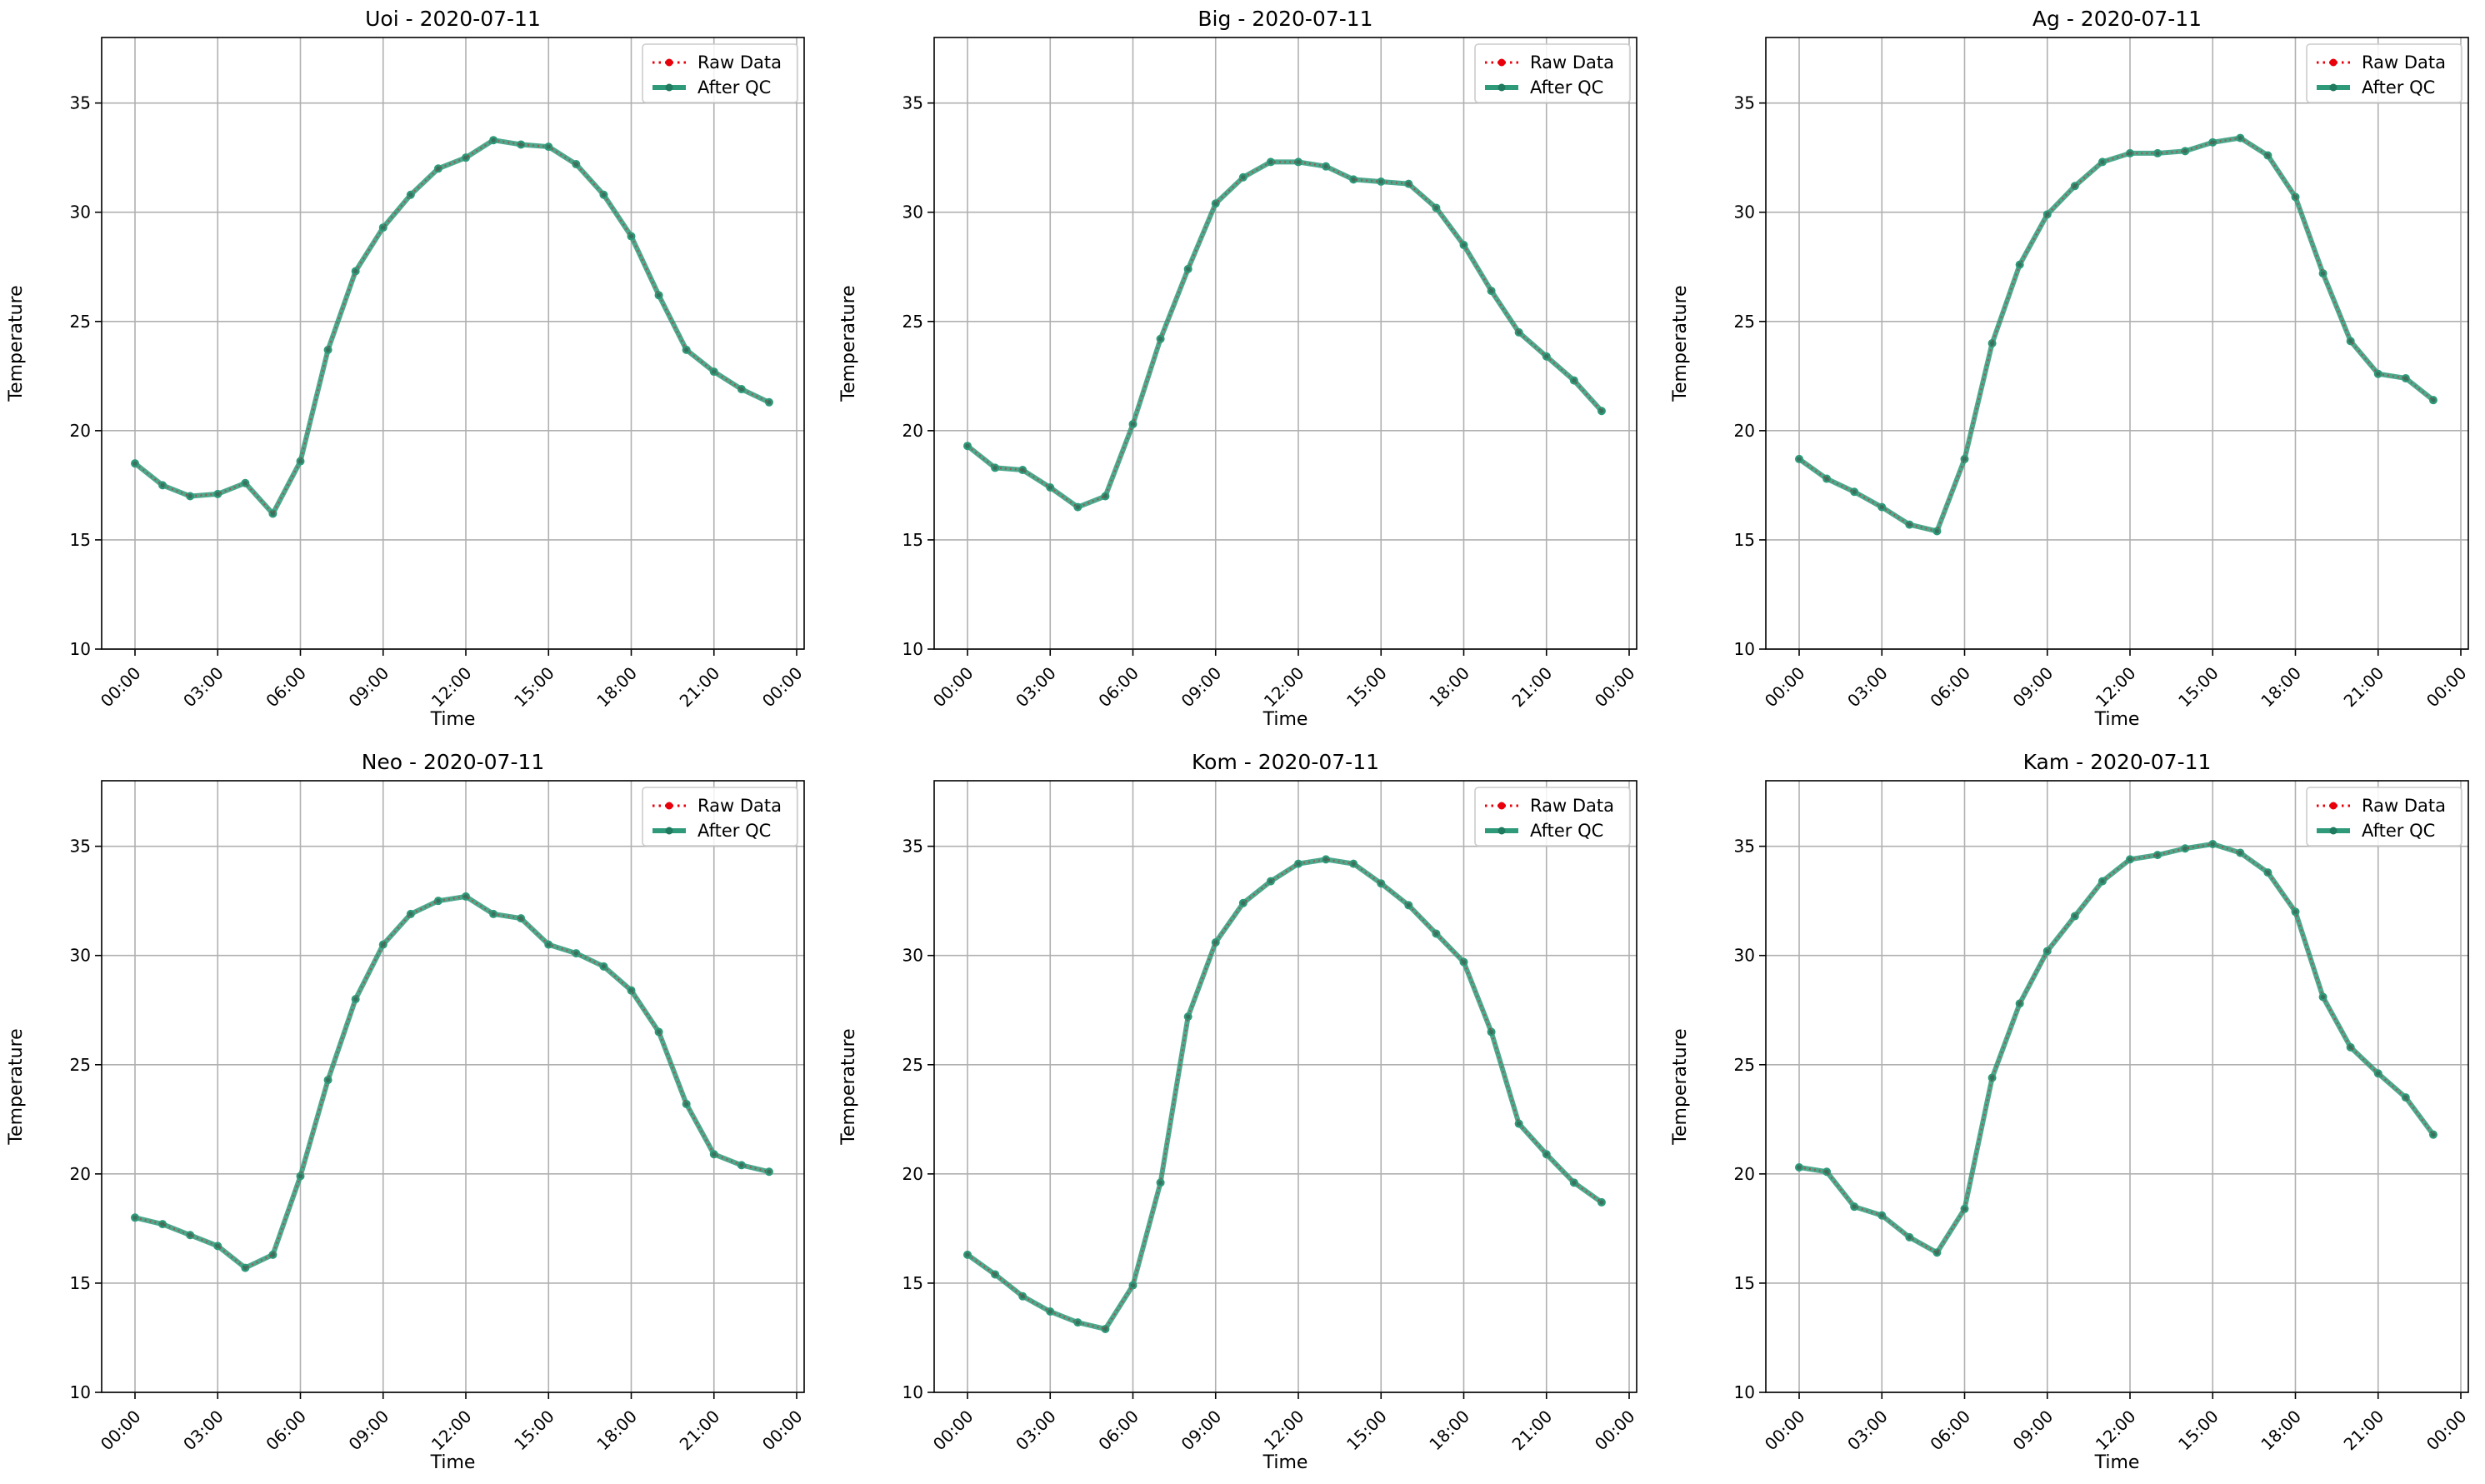 The image size is (2485, 1484). I want to click on y-tick-label: 20, so click(912, 431).